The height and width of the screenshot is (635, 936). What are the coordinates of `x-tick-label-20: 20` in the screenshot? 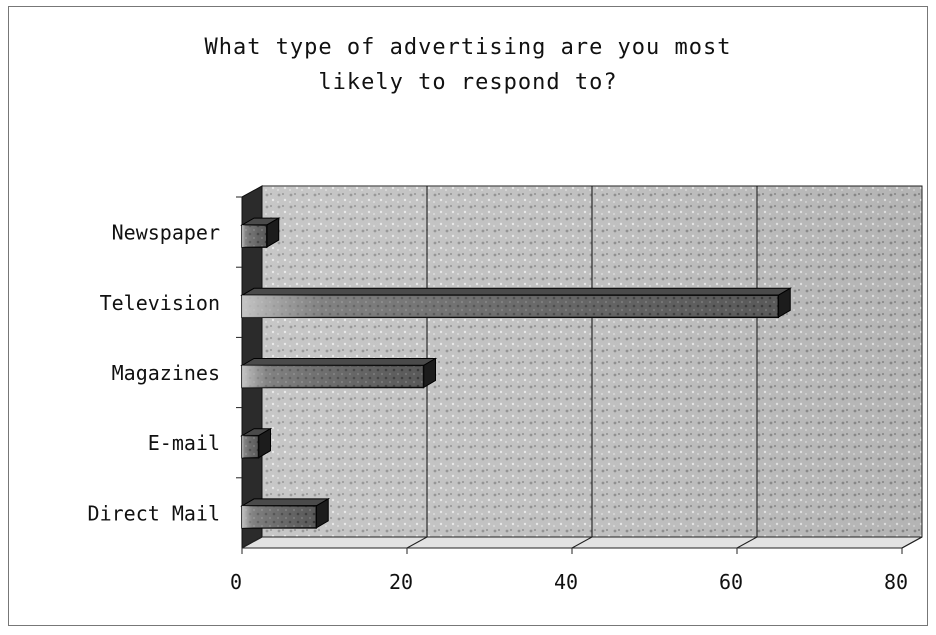 It's located at (401, 582).